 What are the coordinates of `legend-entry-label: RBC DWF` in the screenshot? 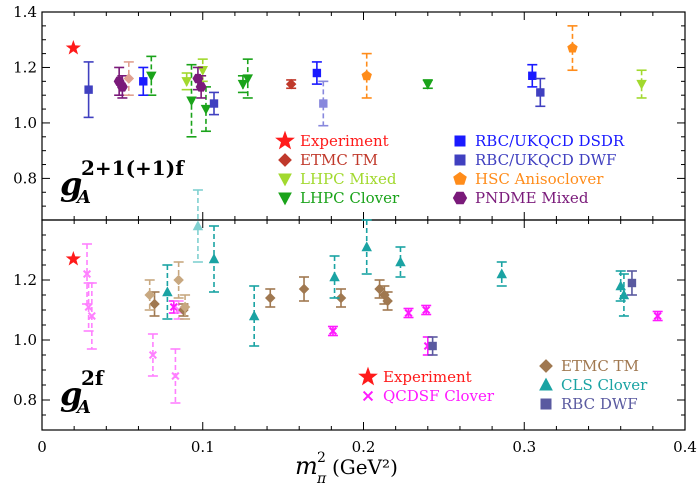 It's located at (599, 404).